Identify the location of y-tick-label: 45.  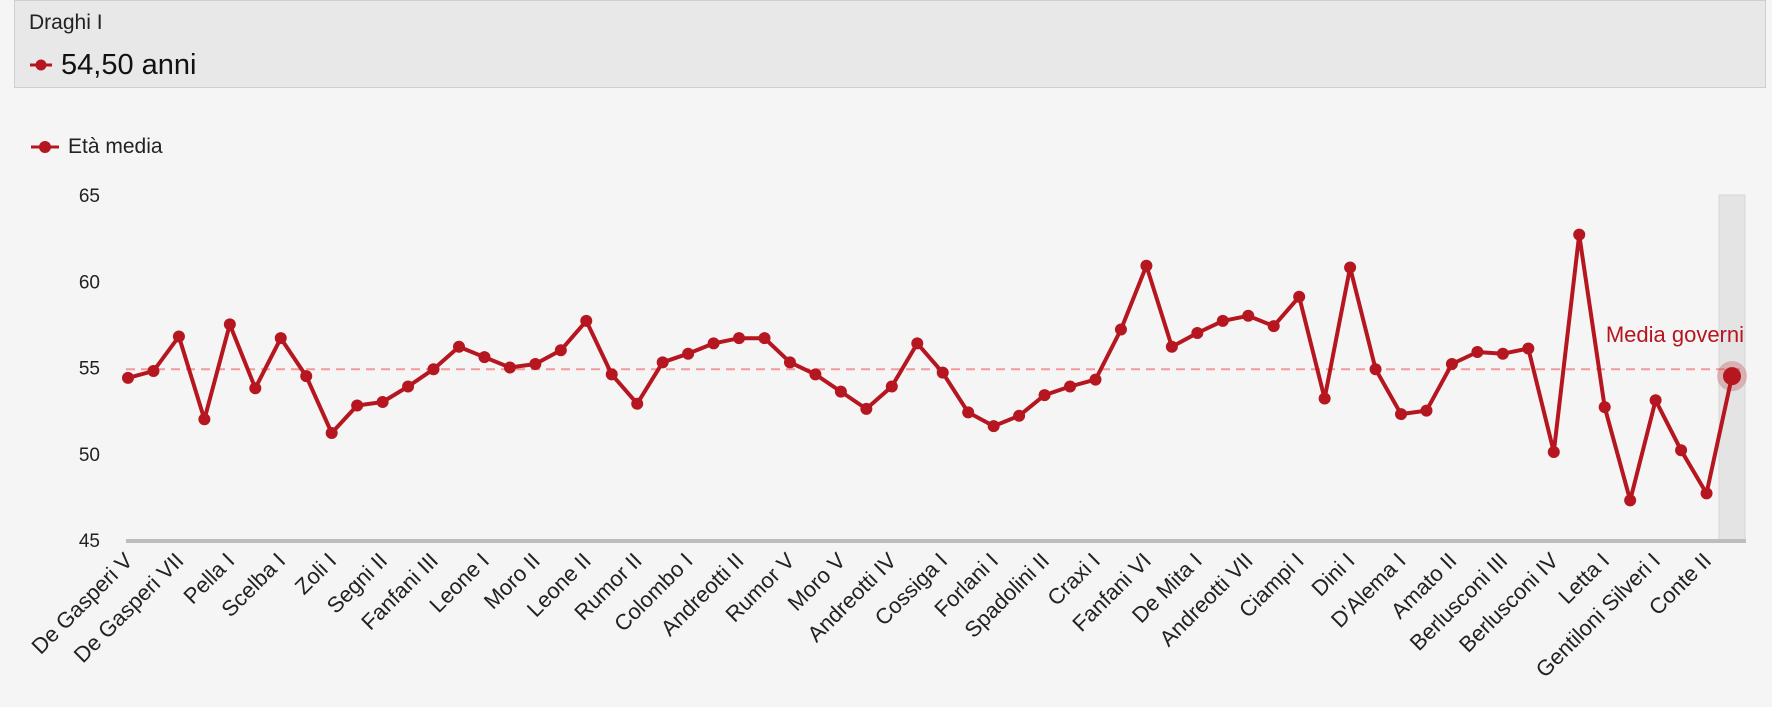
(89, 541).